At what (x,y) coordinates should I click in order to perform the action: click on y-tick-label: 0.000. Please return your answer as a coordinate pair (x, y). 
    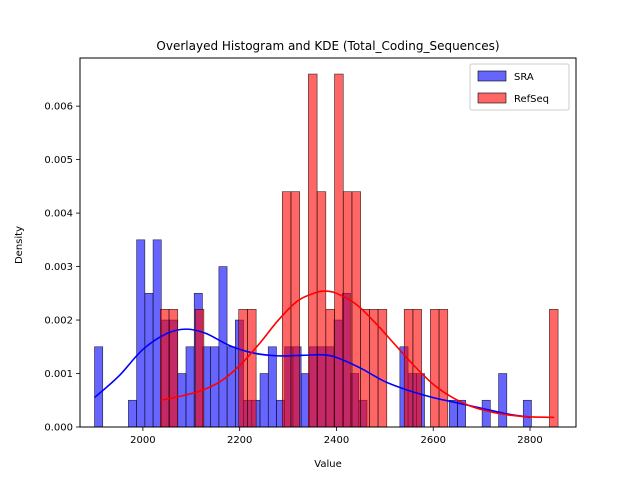
    Looking at the image, I should click on (58, 428).